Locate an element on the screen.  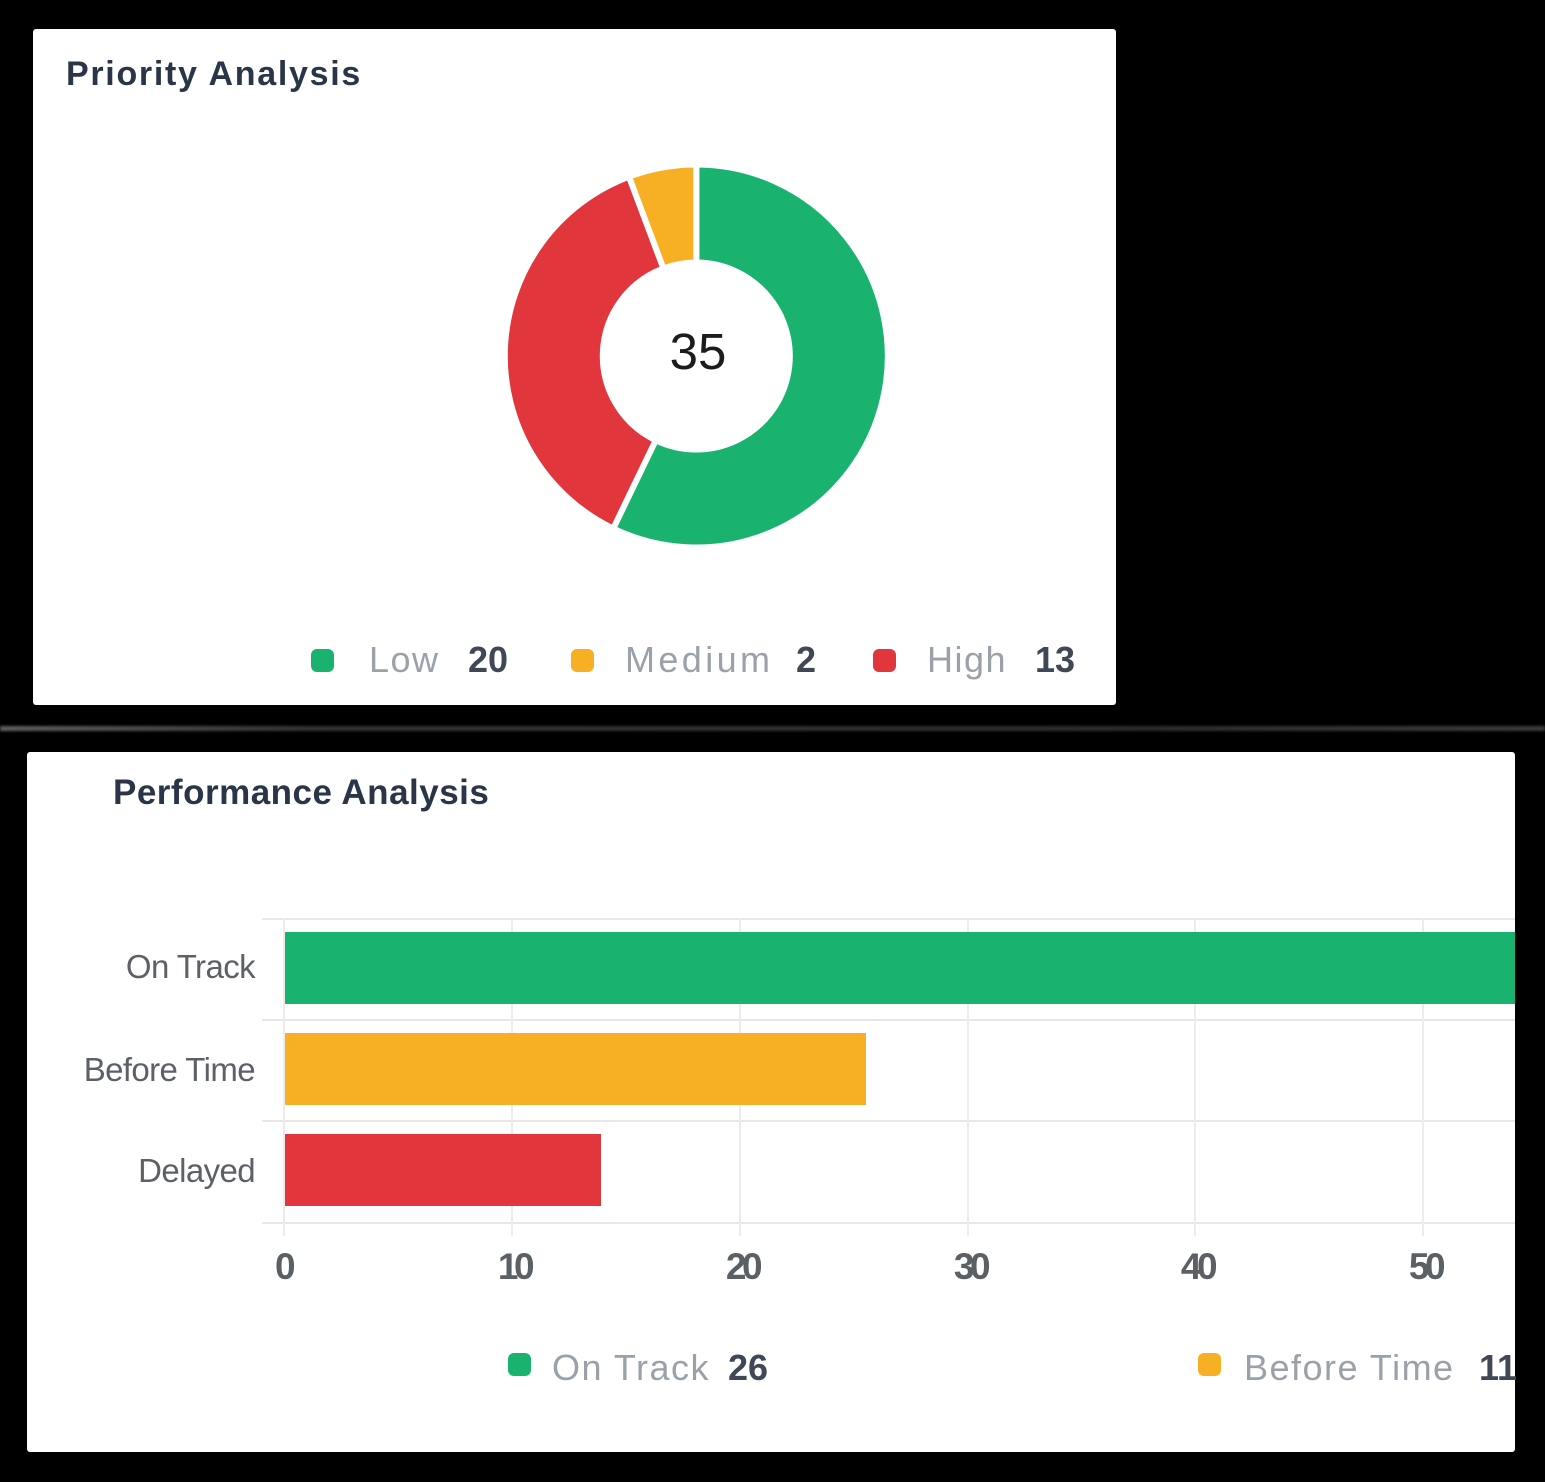
svg-text: 35 is located at coordinates (698, 351).